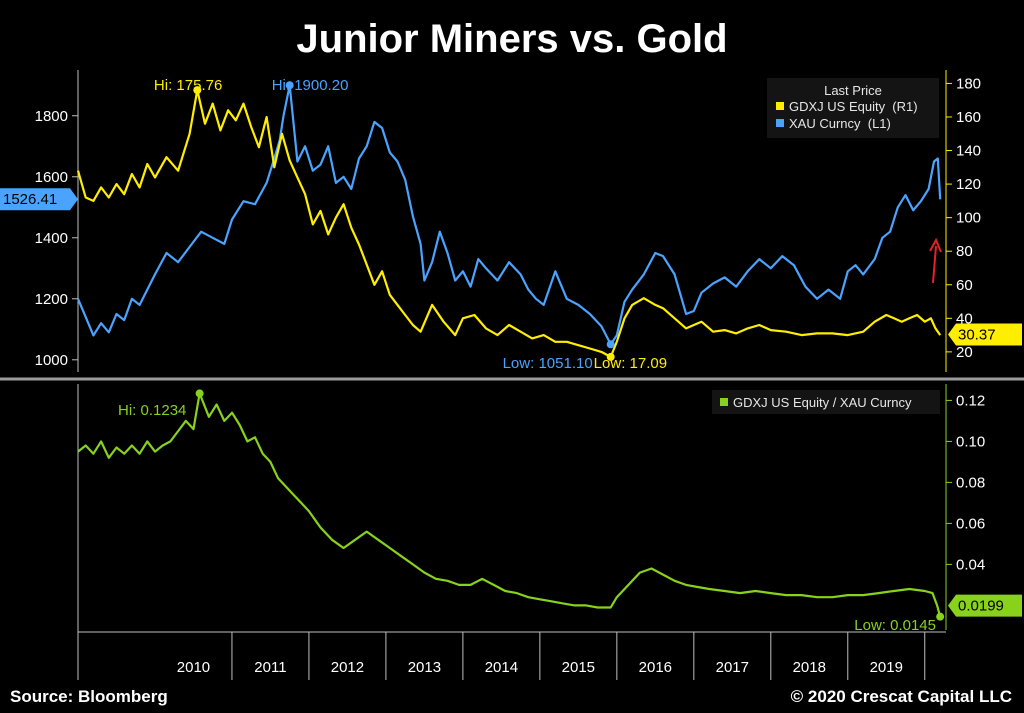 This screenshot has width=1024, height=713. I want to click on right-tick-label: 120, so click(968, 184).